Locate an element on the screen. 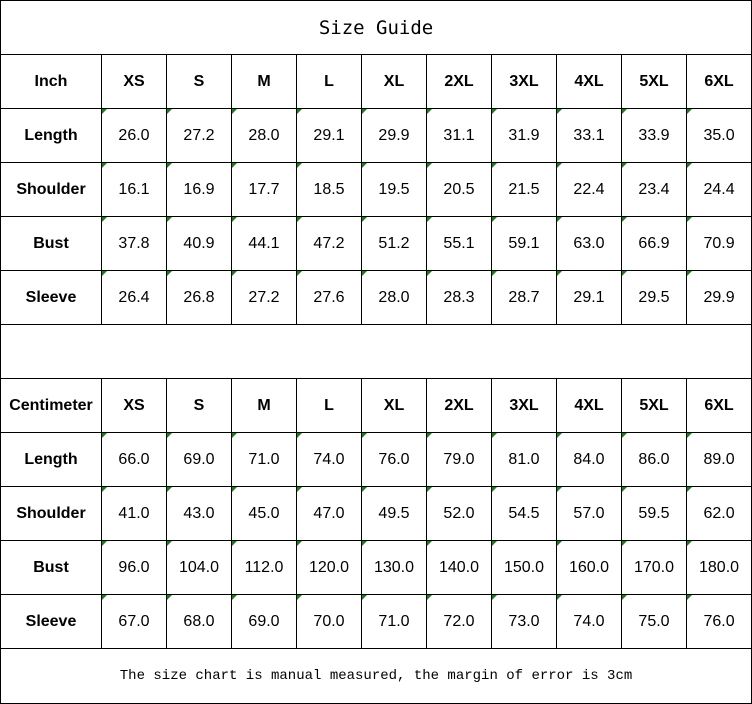 The image size is (752, 704). spacer-cell is located at coordinates (376, 351).